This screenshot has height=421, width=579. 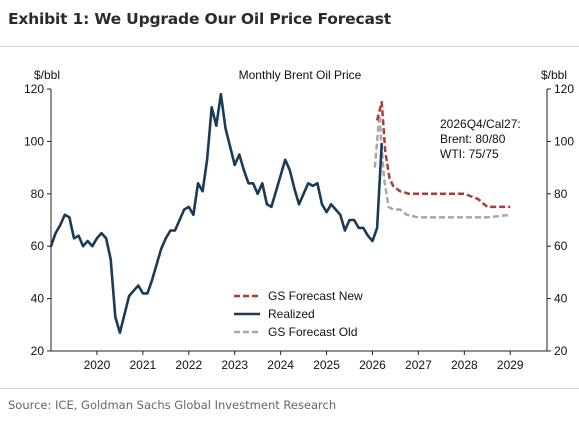 I want to click on x-tick-label: 2027, so click(x=418, y=365).